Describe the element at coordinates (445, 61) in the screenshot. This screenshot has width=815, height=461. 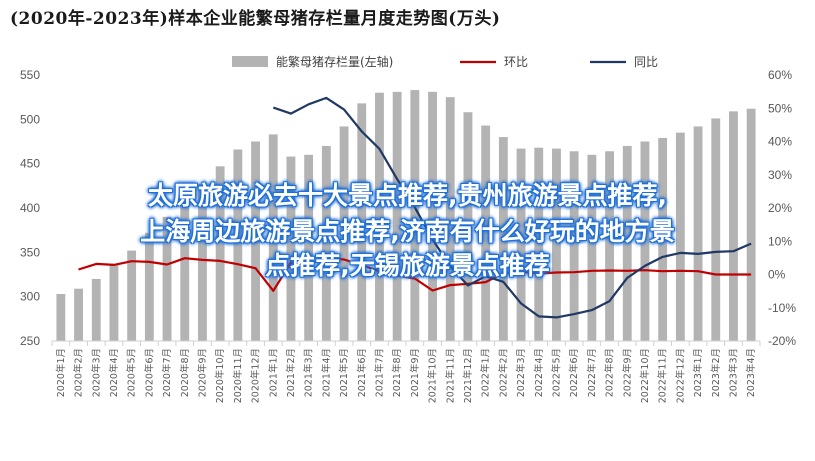
I see `legend: 能繁母猪存栏量(左轴) 环比 同比` at that location.